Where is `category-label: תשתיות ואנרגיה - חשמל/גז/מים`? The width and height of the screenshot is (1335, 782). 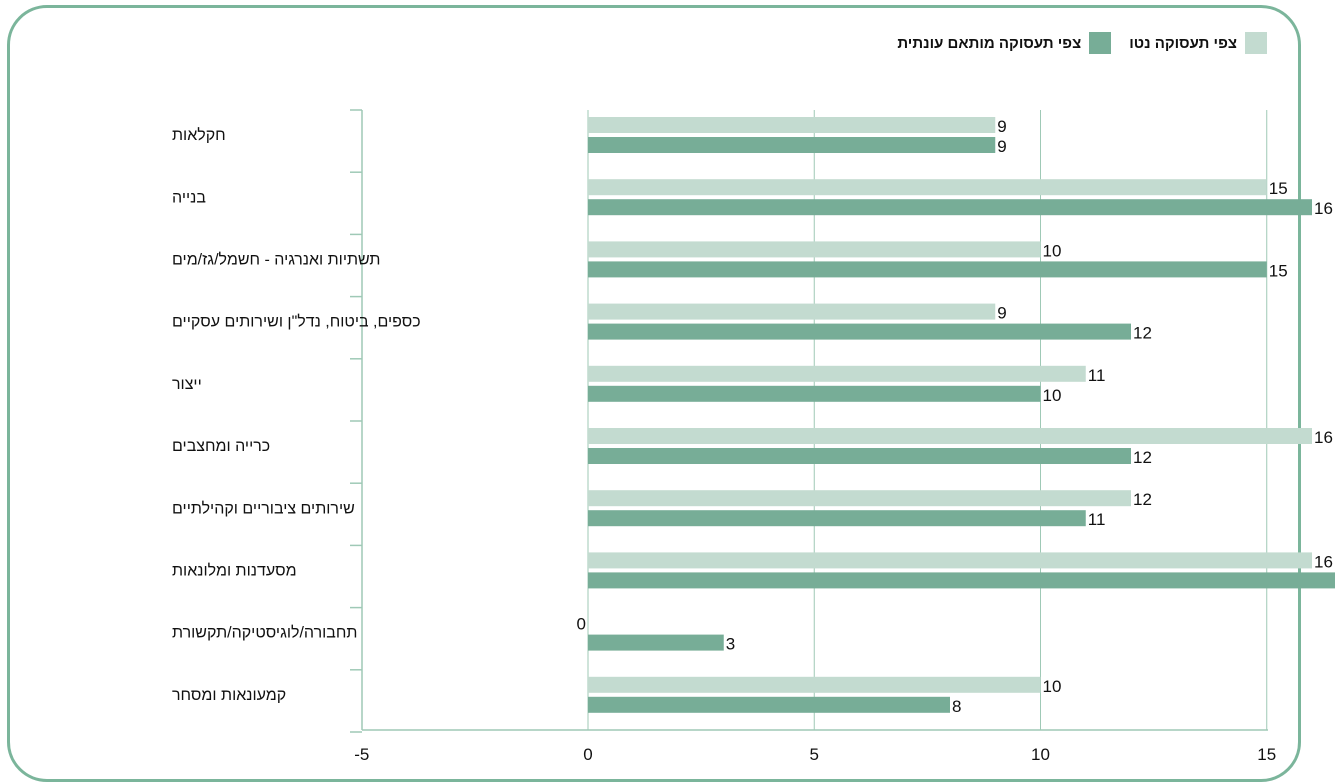
category-label: תשתיות ואנרגיה - חשמל/גז/מים is located at coordinates (276, 260).